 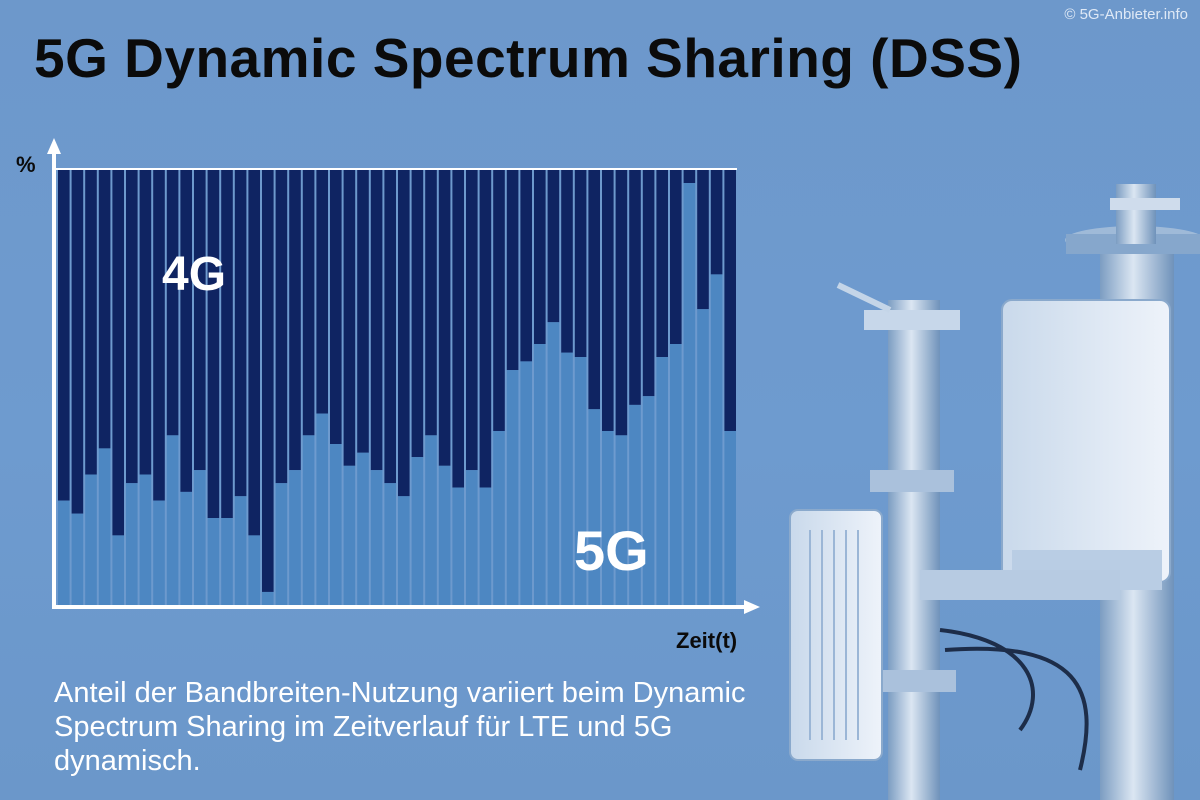 What do you see at coordinates (752, 607) in the screenshot?
I see `x-axis-arrow` at bounding box center [752, 607].